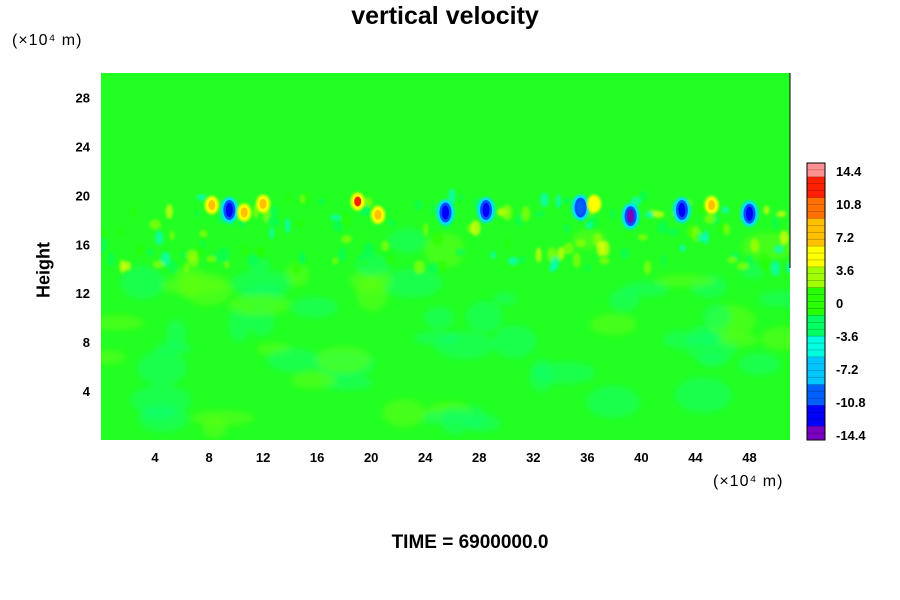 The height and width of the screenshot is (600, 900). I want to click on colorbar-frame, so click(816, 301).